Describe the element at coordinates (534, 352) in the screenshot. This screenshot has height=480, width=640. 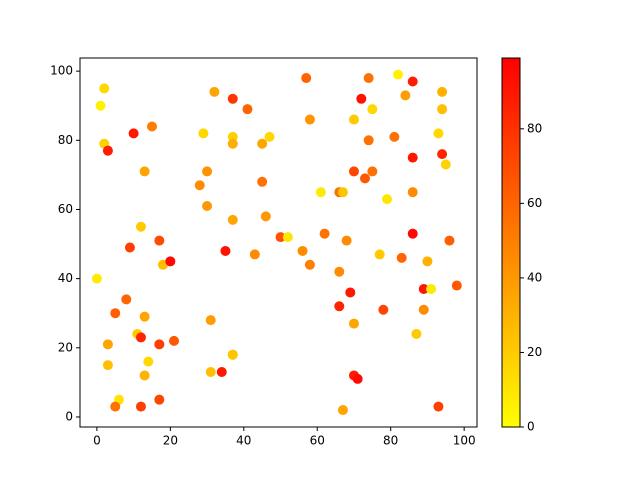
I see `colorbar-tick-label: 20` at that location.